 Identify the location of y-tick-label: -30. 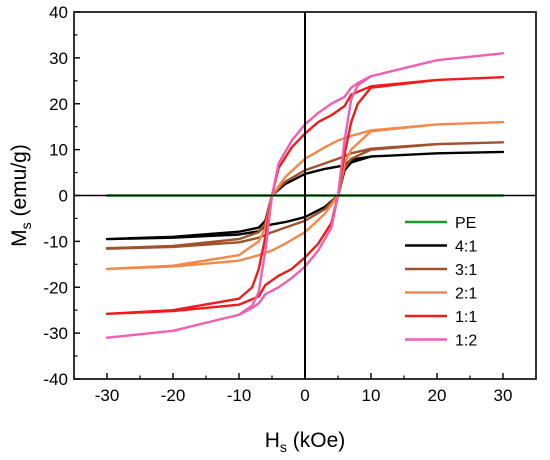
(55, 333).